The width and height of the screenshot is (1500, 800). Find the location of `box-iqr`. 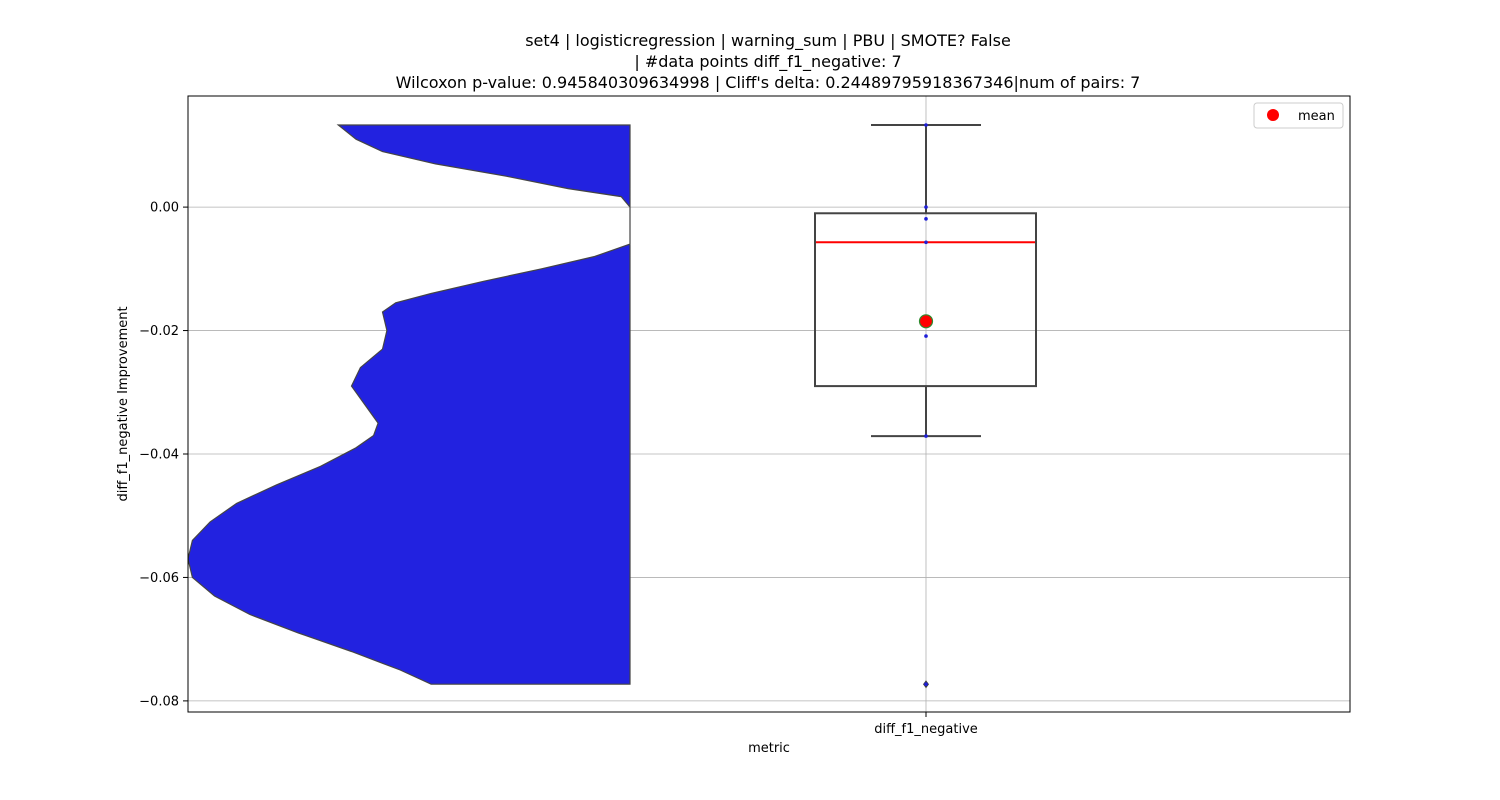

box-iqr is located at coordinates (925, 300).